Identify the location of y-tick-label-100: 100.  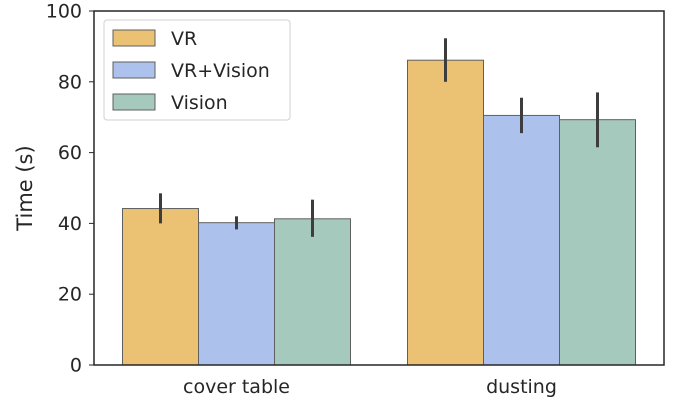
(64, 12).